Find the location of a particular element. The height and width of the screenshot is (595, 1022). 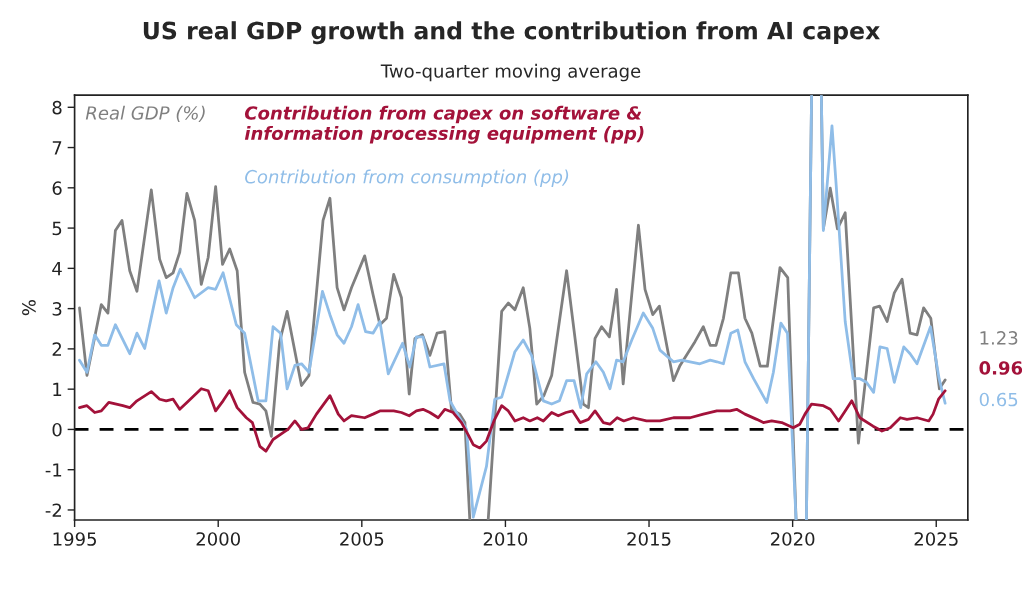

x-tick-label: 2020 is located at coordinates (792, 539).